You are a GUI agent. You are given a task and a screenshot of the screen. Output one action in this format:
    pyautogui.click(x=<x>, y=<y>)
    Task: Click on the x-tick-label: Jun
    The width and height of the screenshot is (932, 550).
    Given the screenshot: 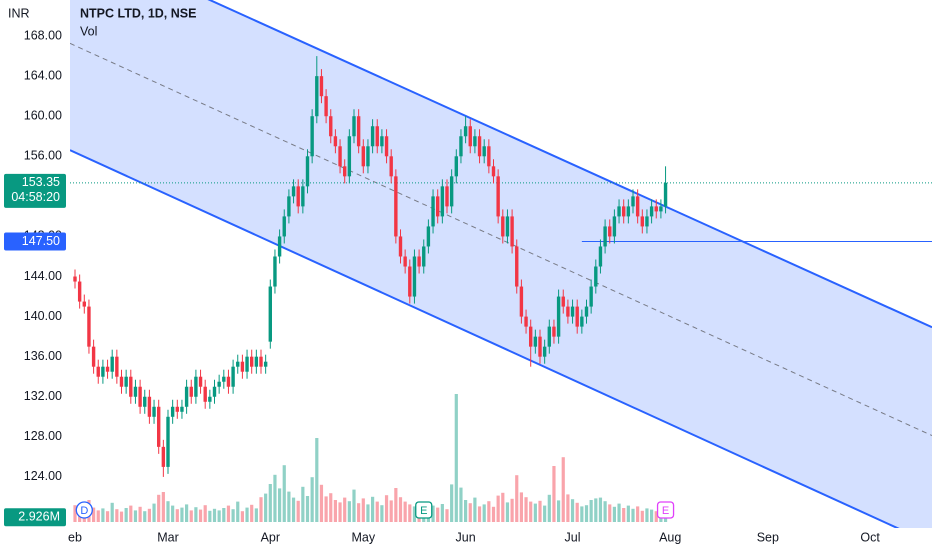 What is the action you would take?
    pyautogui.click(x=466, y=537)
    